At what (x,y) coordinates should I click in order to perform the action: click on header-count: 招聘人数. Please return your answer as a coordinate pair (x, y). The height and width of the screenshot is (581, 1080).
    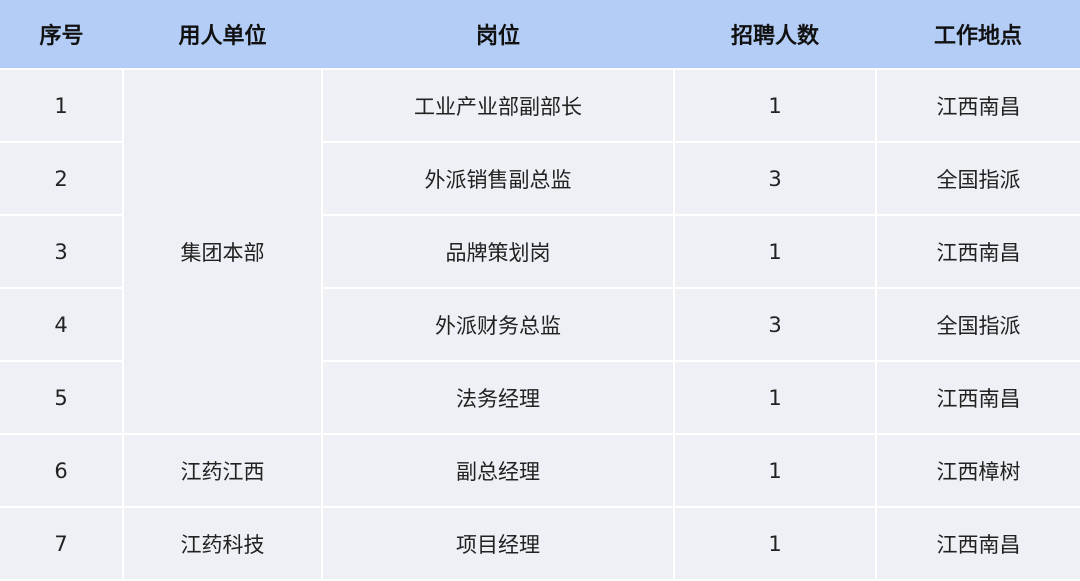
    Looking at the image, I should click on (775, 34).